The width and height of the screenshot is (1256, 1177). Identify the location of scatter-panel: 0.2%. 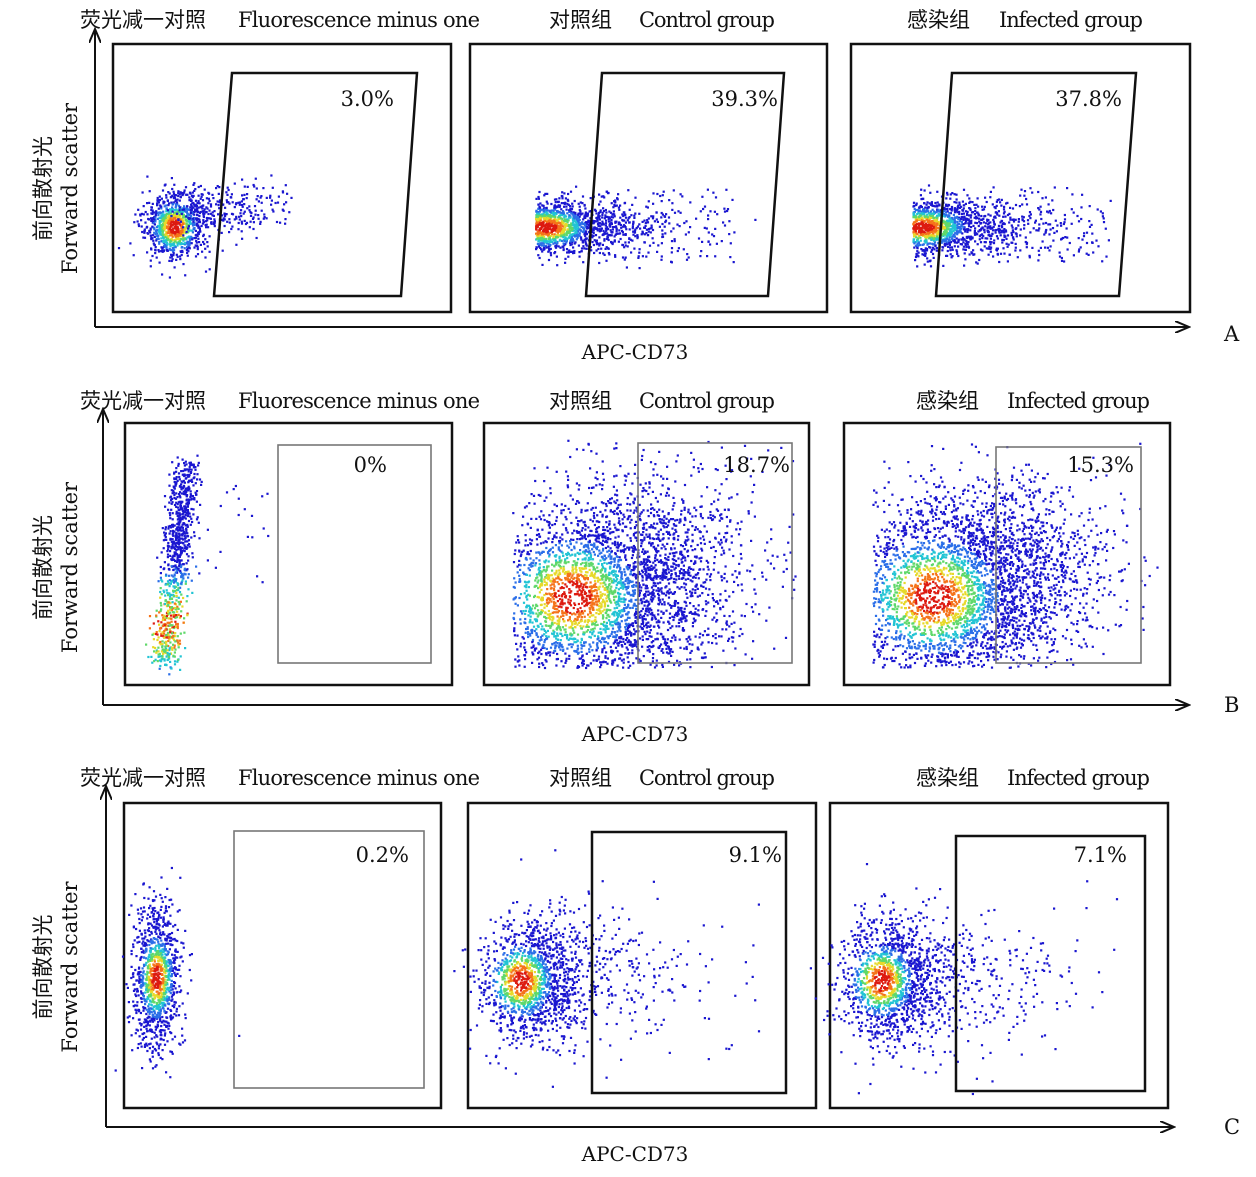
(278, 955).